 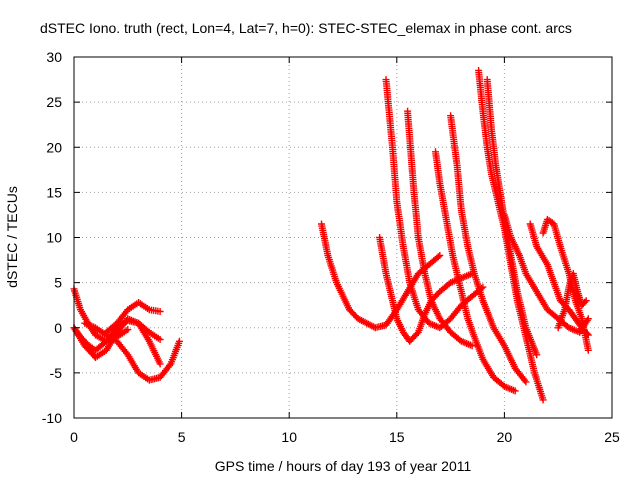 I want to click on y-tick-label: 20, so click(x=54, y=147).